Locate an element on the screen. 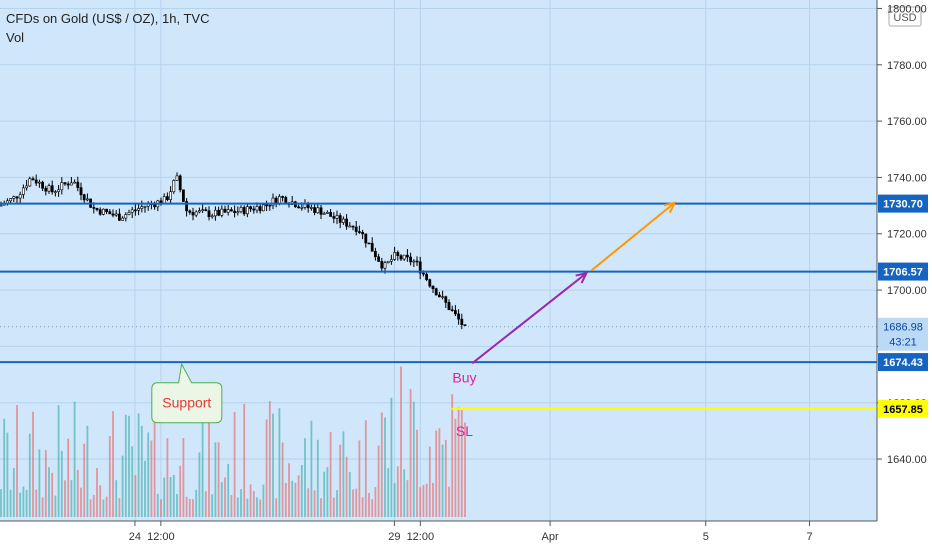 This screenshot has height=550, width=932. support-label: Support is located at coordinates (186, 403).